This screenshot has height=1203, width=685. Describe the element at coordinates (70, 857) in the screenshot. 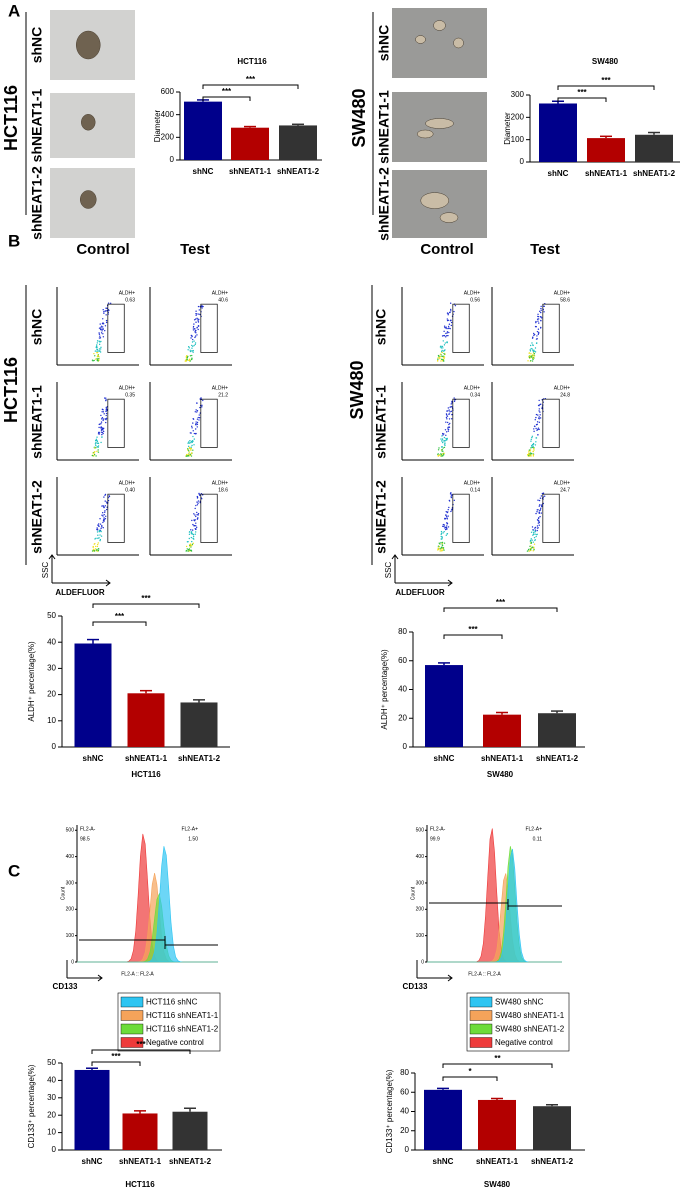

I see `y-tick-label: 400` at that location.